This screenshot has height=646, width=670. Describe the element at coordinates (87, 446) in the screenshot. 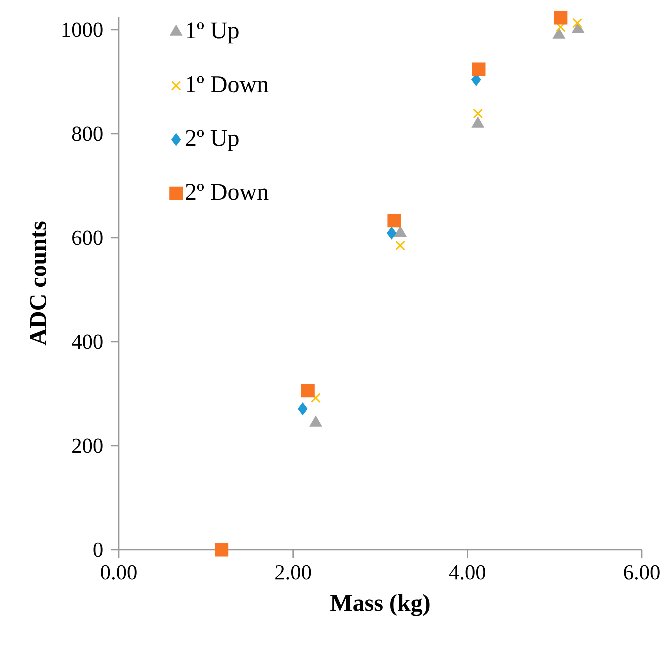

I see `y-tick-label: 200` at that location.